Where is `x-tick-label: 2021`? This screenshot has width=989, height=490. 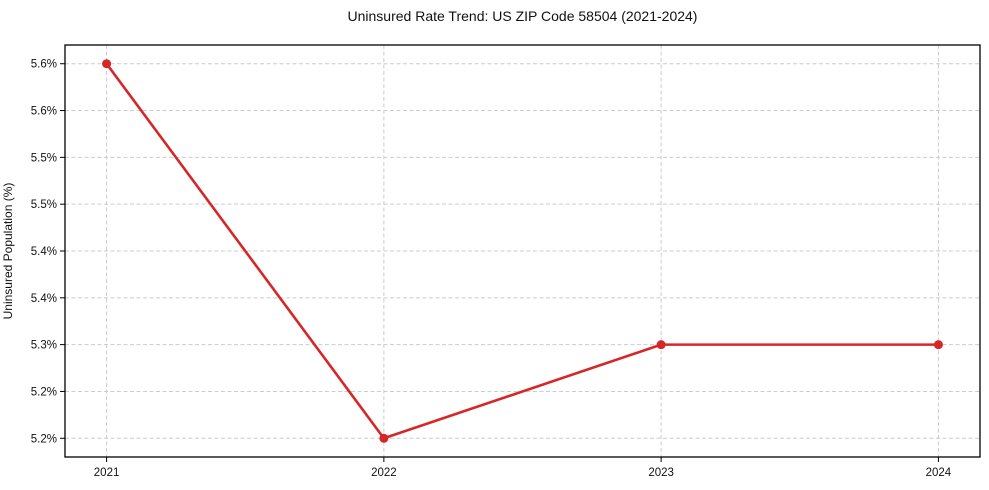
x-tick-label: 2021 is located at coordinates (107, 473).